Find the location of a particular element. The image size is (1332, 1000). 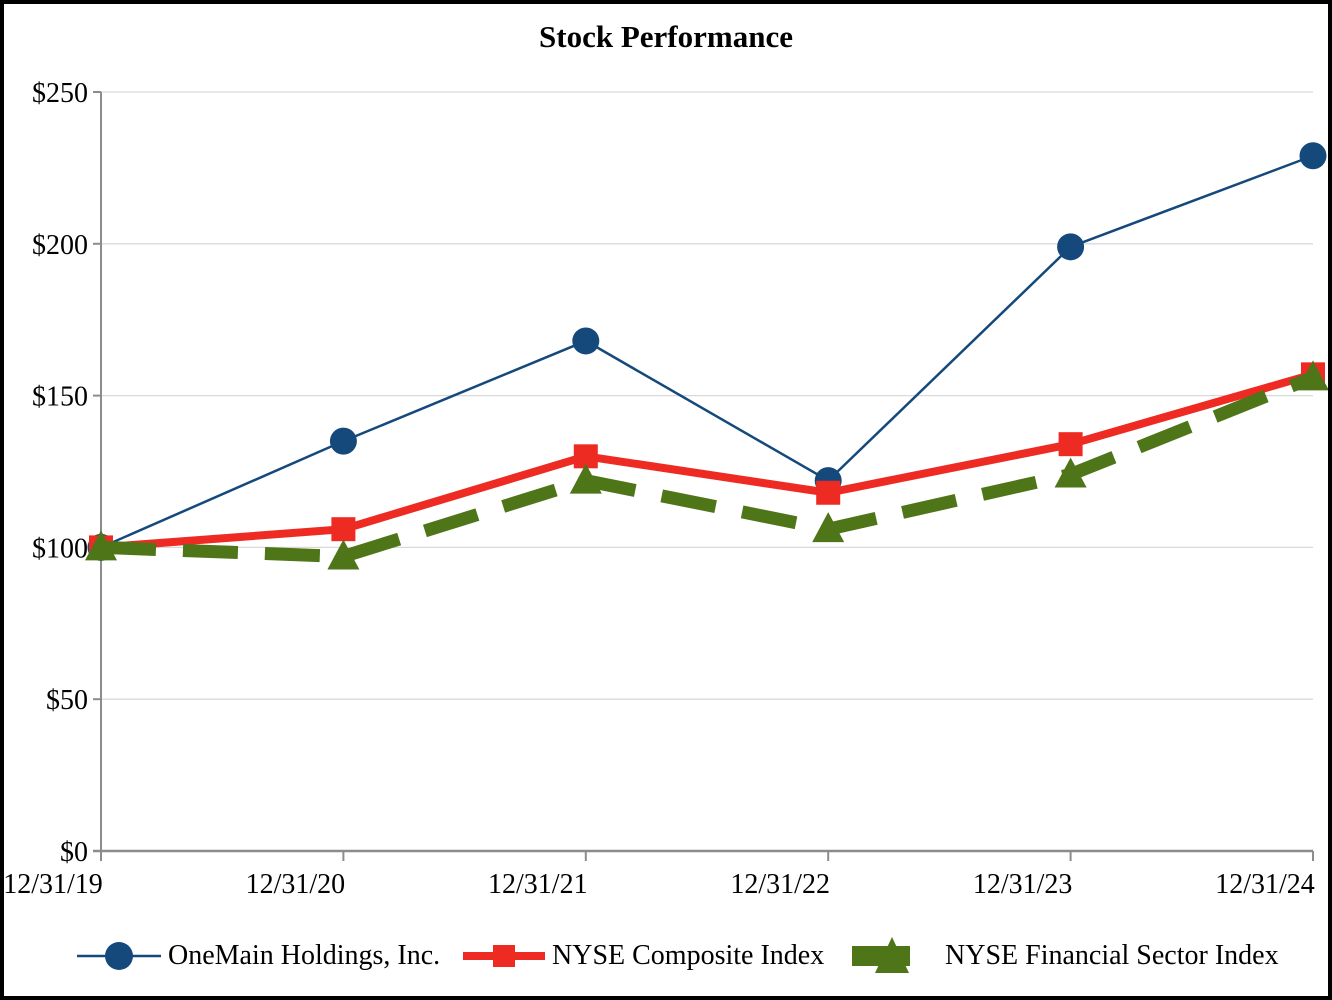

x-axis-label: 12/31/23 is located at coordinates (1023, 884).